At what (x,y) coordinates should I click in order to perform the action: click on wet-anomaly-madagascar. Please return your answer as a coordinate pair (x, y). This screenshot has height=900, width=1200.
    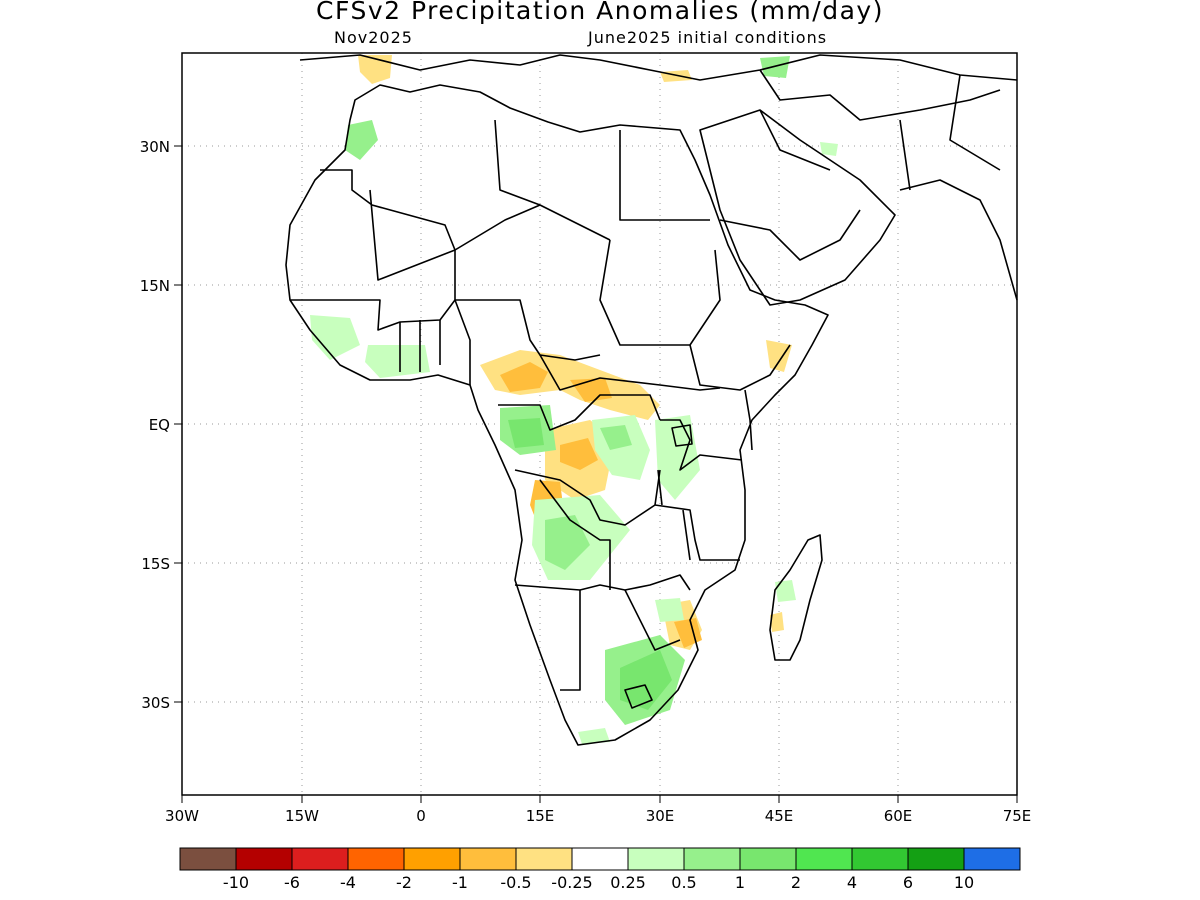
    Looking at the image, I should click on (785, 591).